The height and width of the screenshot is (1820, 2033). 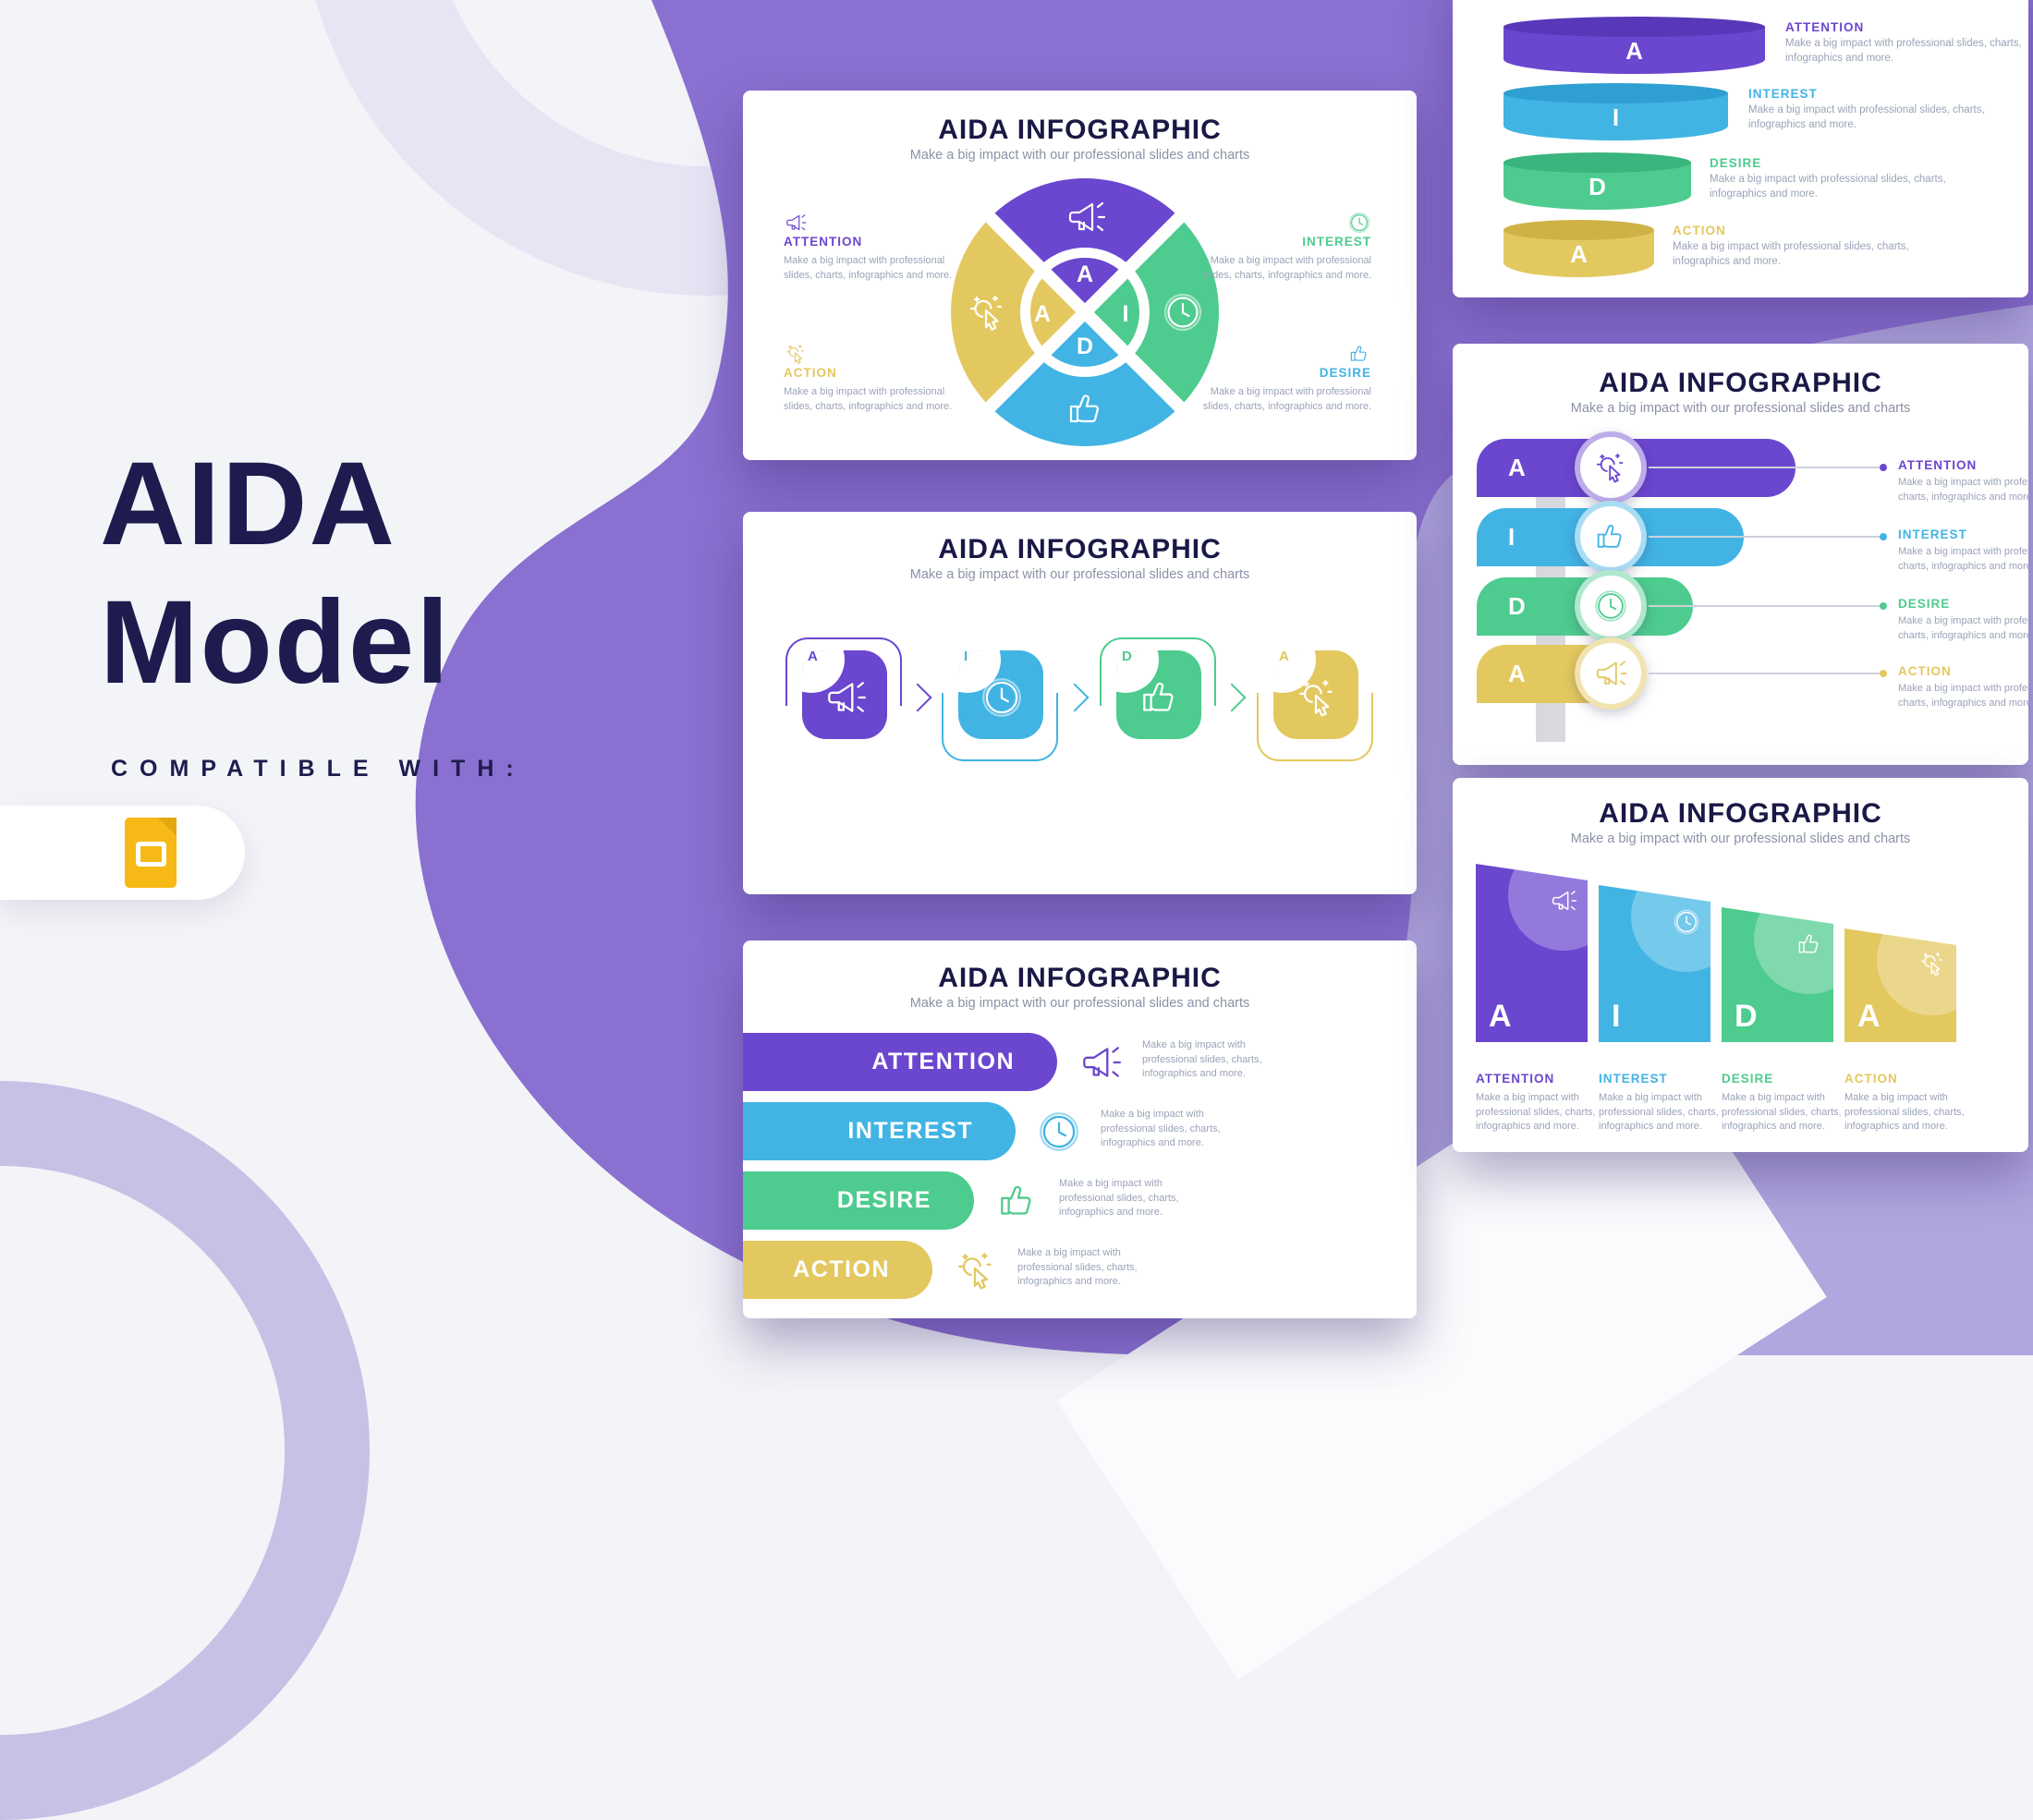 What do you see at coordinates (1127, 656) in the screenshot?
I see `step-letter: D` at bounding box center [1127, 656].